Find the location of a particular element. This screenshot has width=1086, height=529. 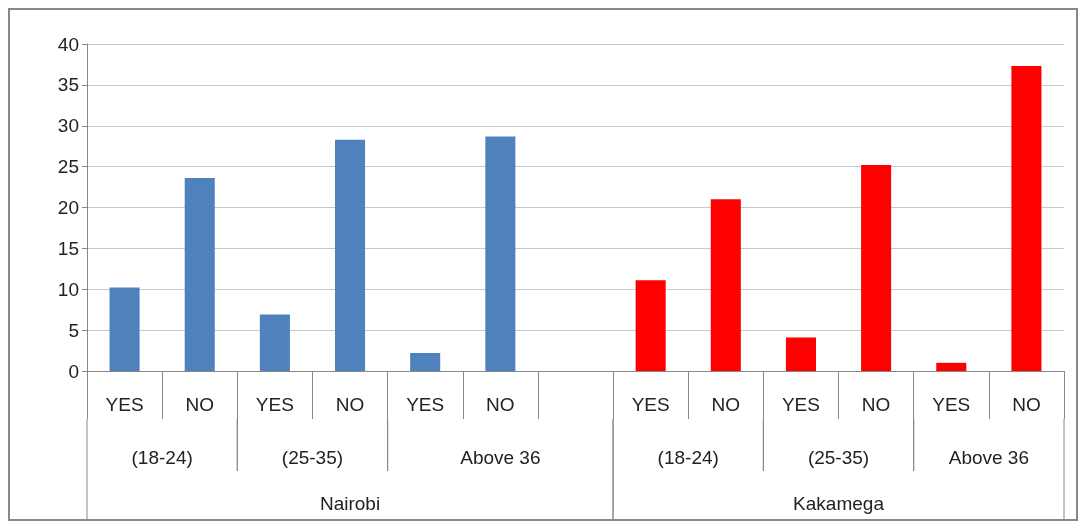

y-tick-label: 15 is located at coordinates (68, 248).